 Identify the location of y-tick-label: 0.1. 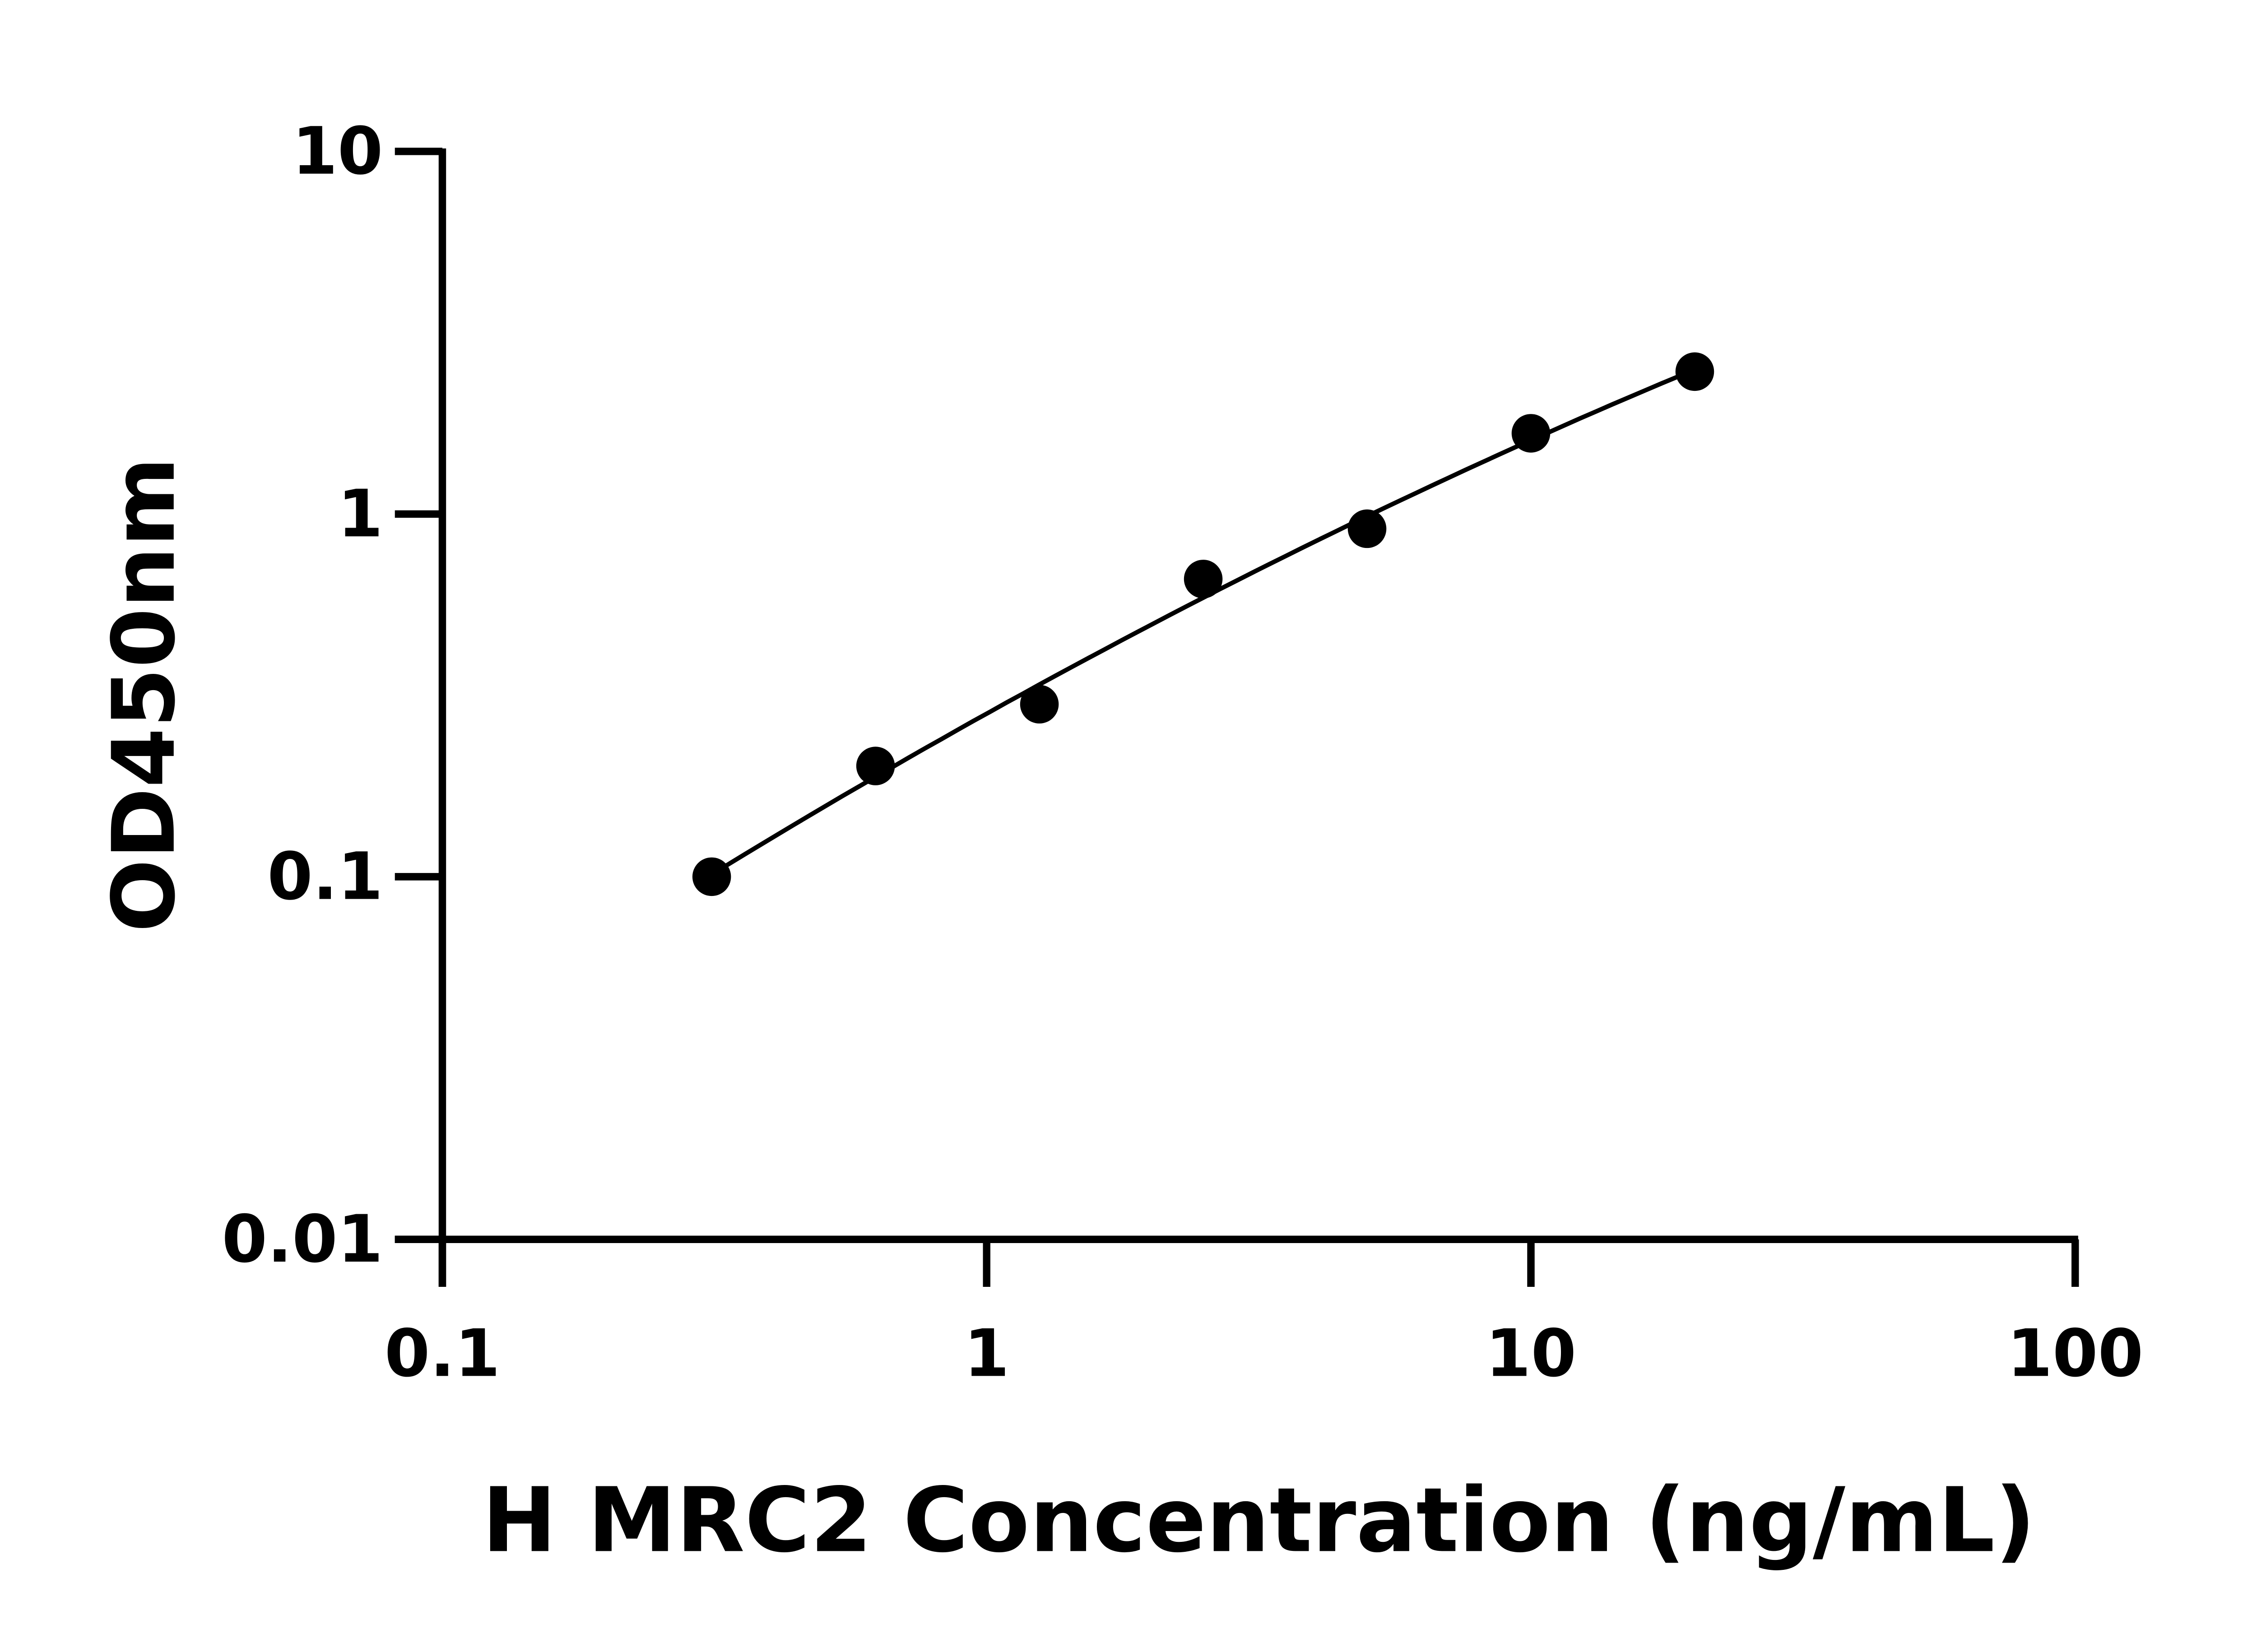
(325, 877).